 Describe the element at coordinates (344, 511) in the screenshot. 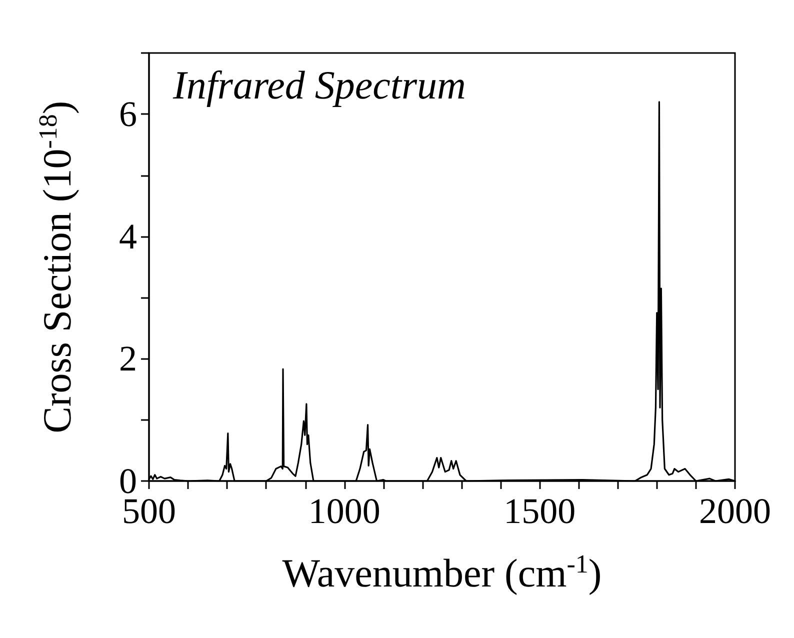

I see `x-tick-label: 1000` at that location.